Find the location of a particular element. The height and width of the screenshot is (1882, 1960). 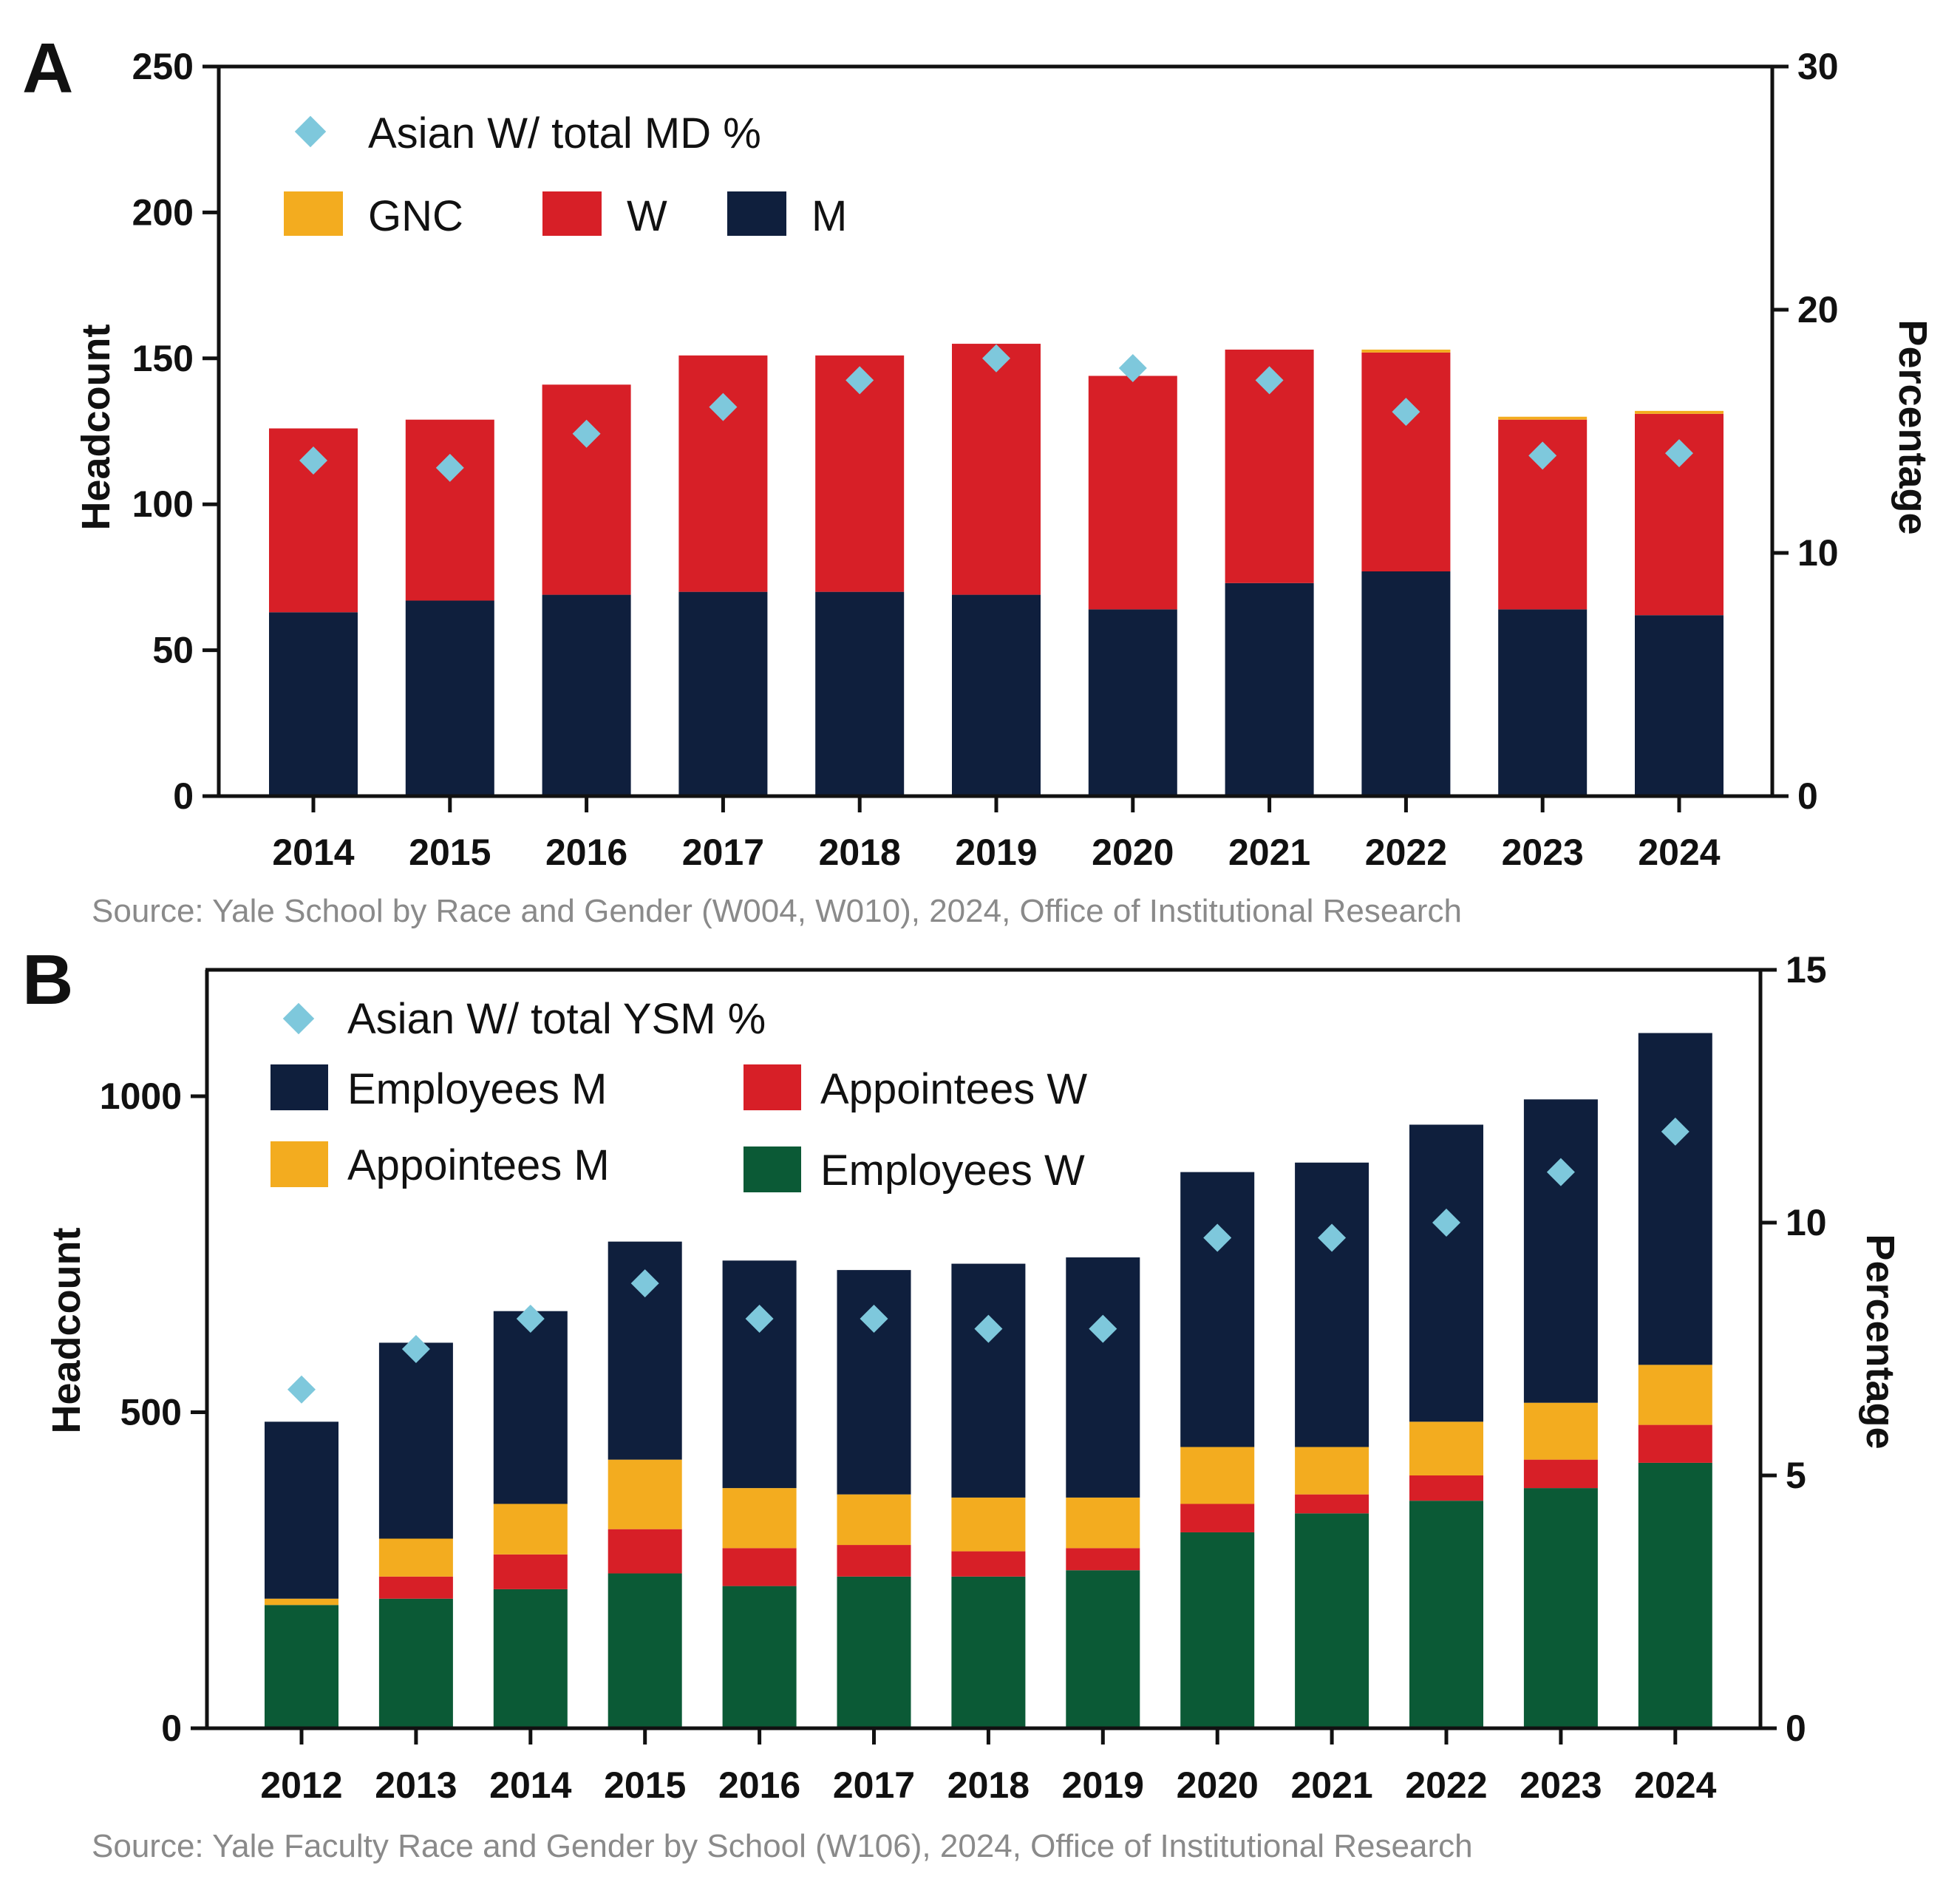

y-tick-label: 200 is located at coordinates (163, 212).